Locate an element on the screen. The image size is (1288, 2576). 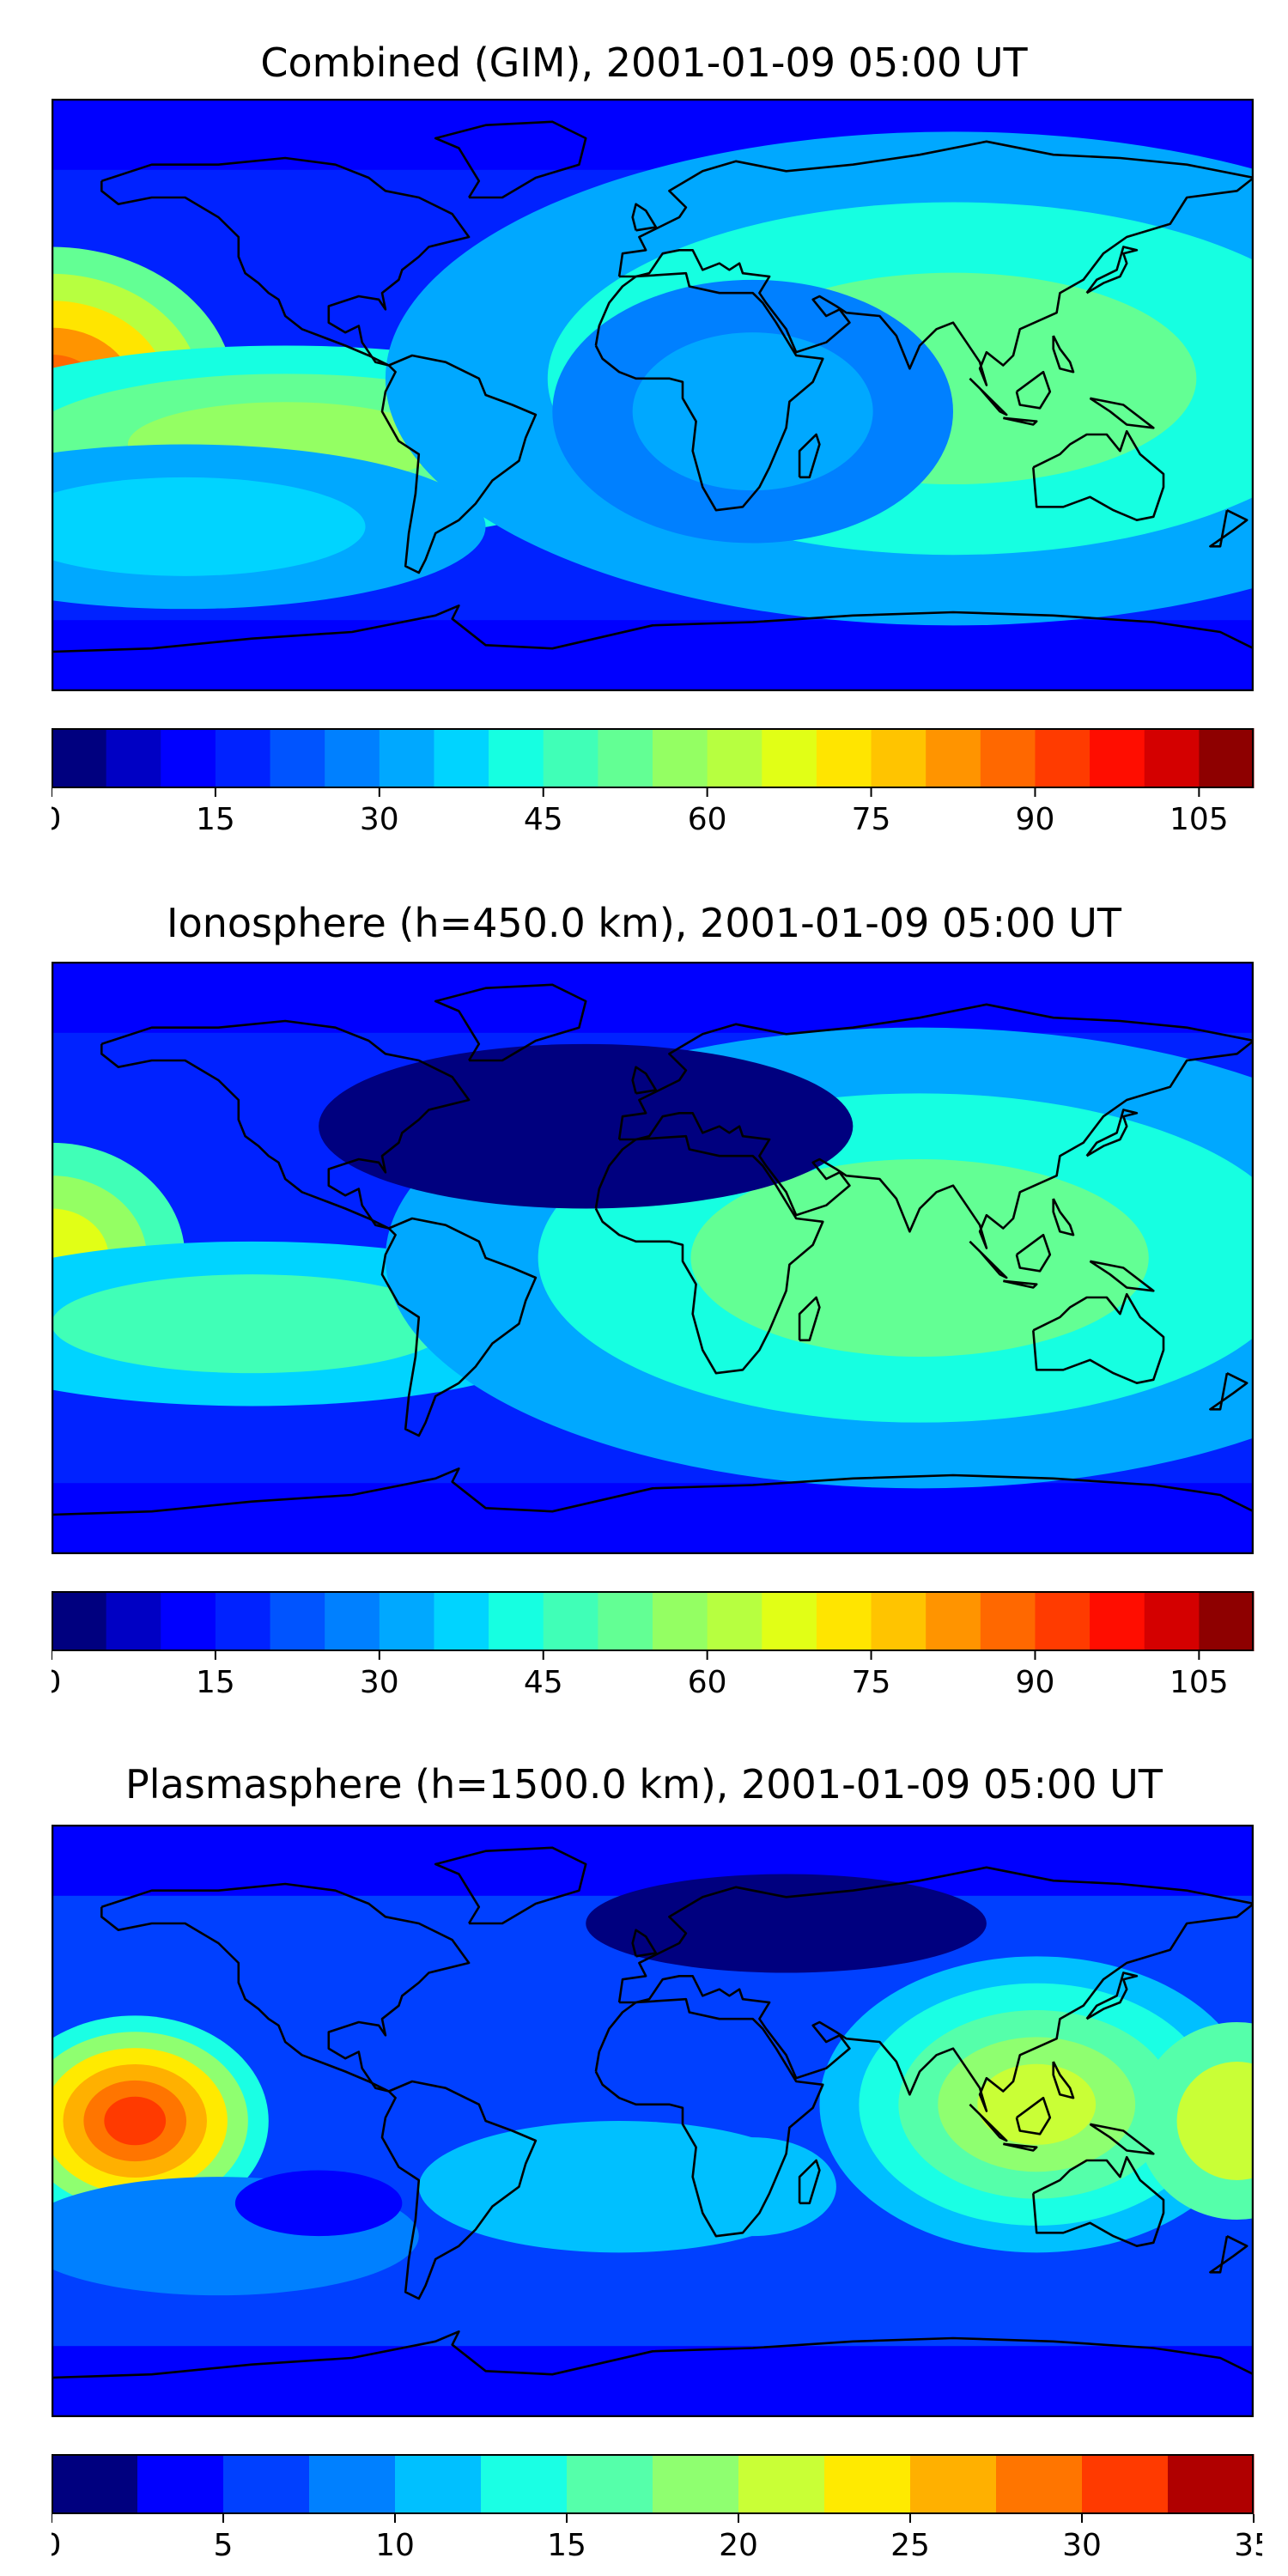
colorbar-tick-label: 45 is located at coordinates (543, 817).